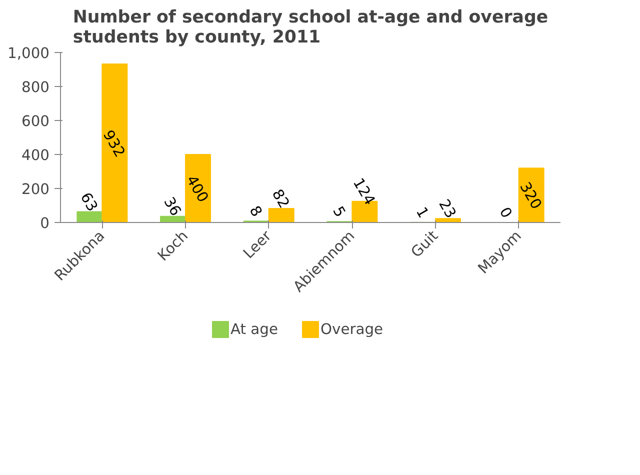 The height and width of the screenshot is (475, 640). I want to click on y-tick-label: 400, so click(36, 155).